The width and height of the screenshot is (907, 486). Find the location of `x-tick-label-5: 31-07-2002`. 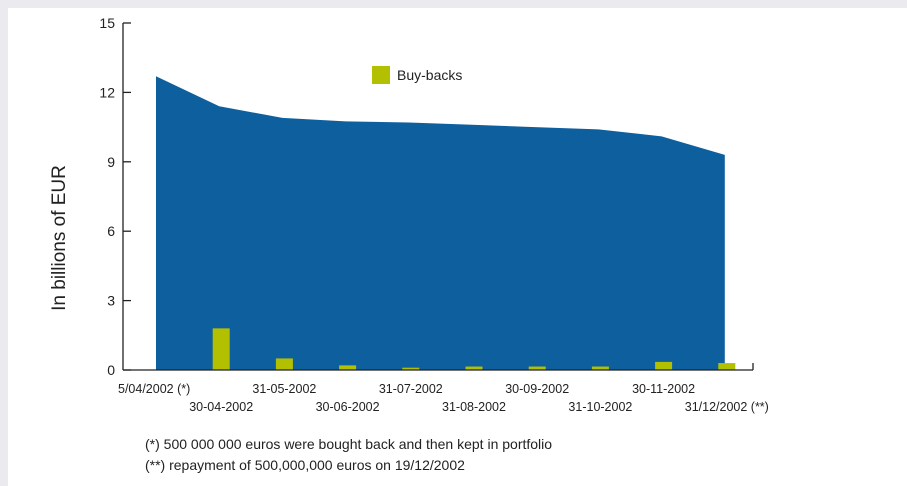

x-tick-label-5: 31-07-2002 is located at coordinates (411, 389).